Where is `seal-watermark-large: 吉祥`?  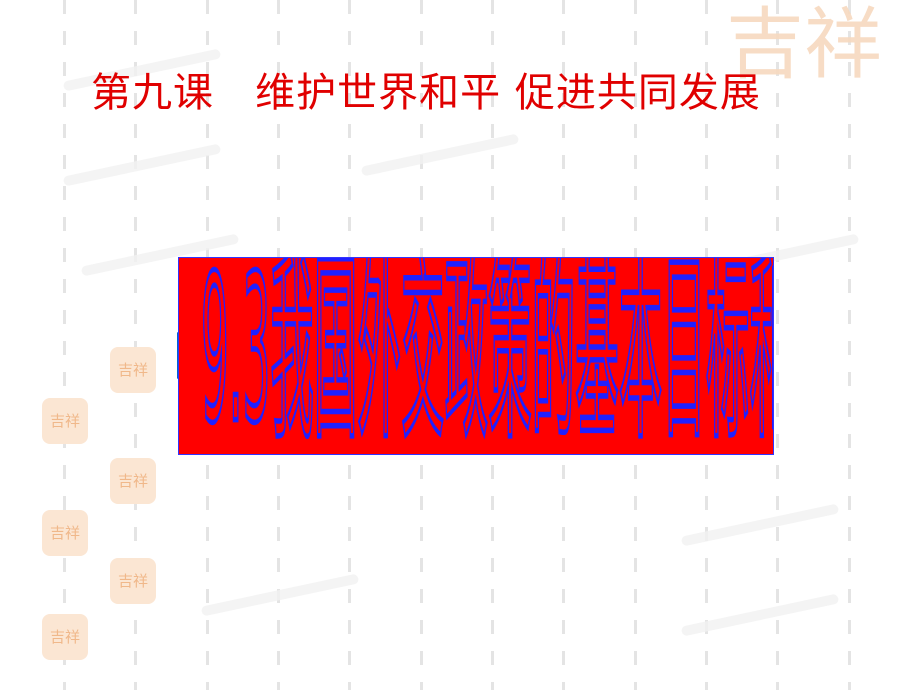 seal-watermark-large: 吉祥 is located at coordinates (804, 45).